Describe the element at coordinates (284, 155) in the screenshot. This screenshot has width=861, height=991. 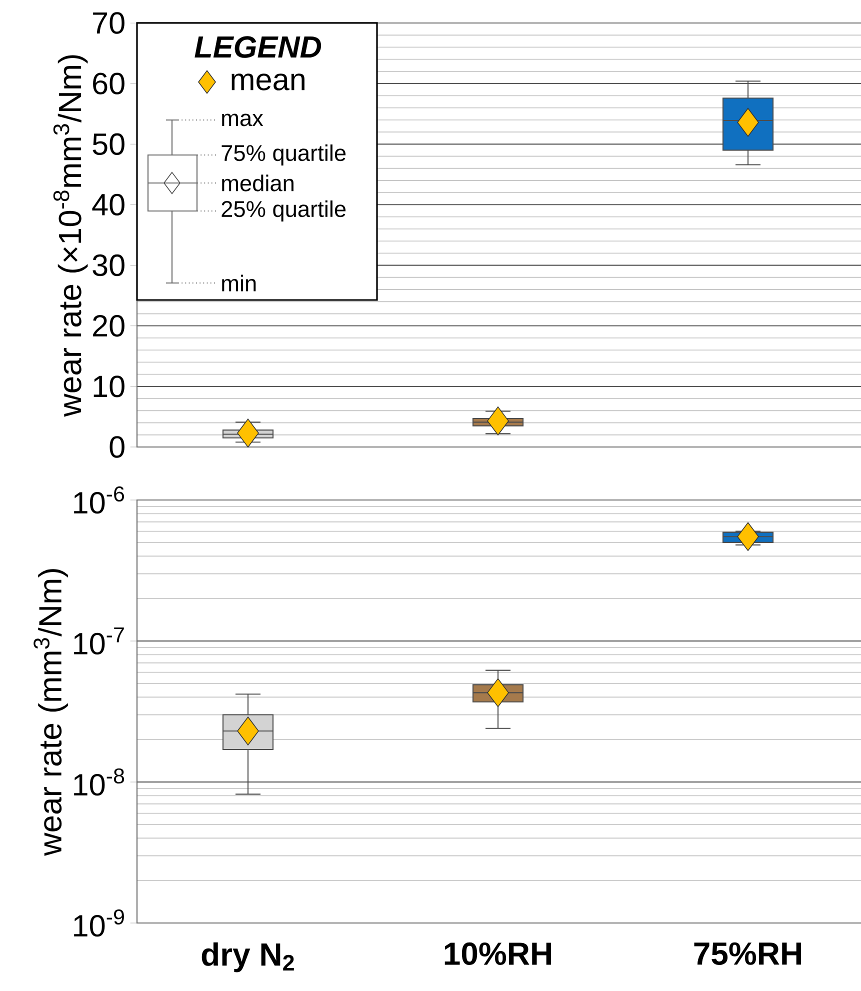
I see `annotation: 75% quartile` at that location.